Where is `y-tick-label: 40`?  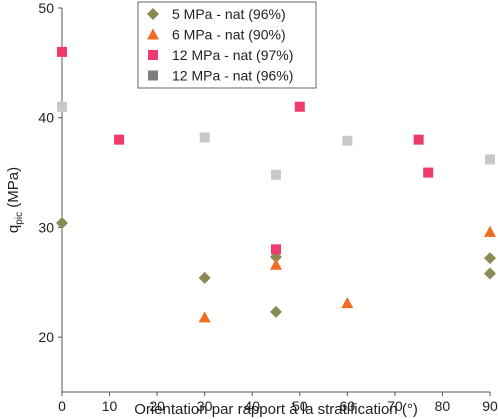 y-tick-label: 40 is located at coordinates (46, 118).